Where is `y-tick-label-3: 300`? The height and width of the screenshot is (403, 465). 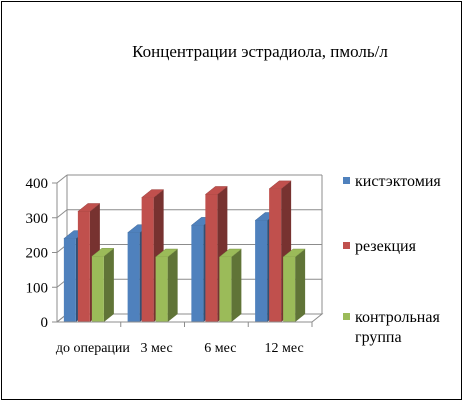
y-tick-label-3: 300 is located at coordinates (37, 219).